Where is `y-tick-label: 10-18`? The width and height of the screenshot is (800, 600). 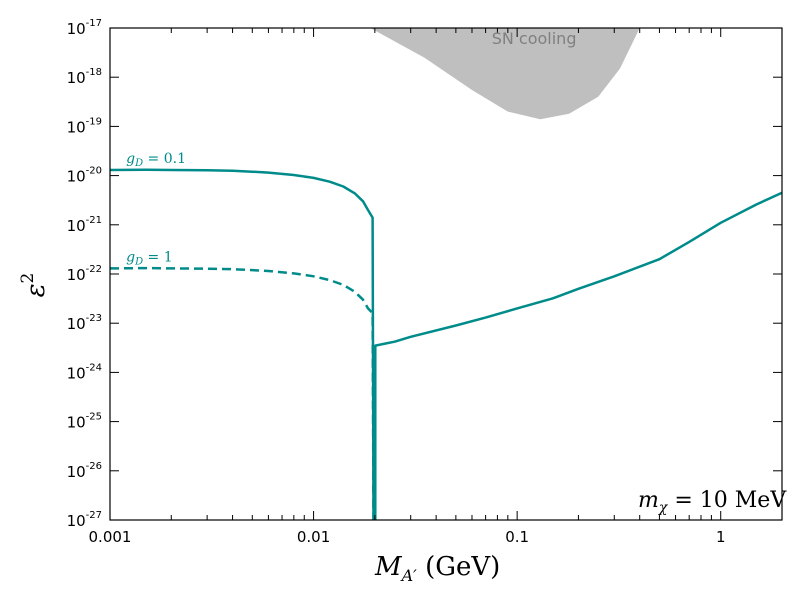 y-tick-label: 10-18 is located at coordinates (84, 77).